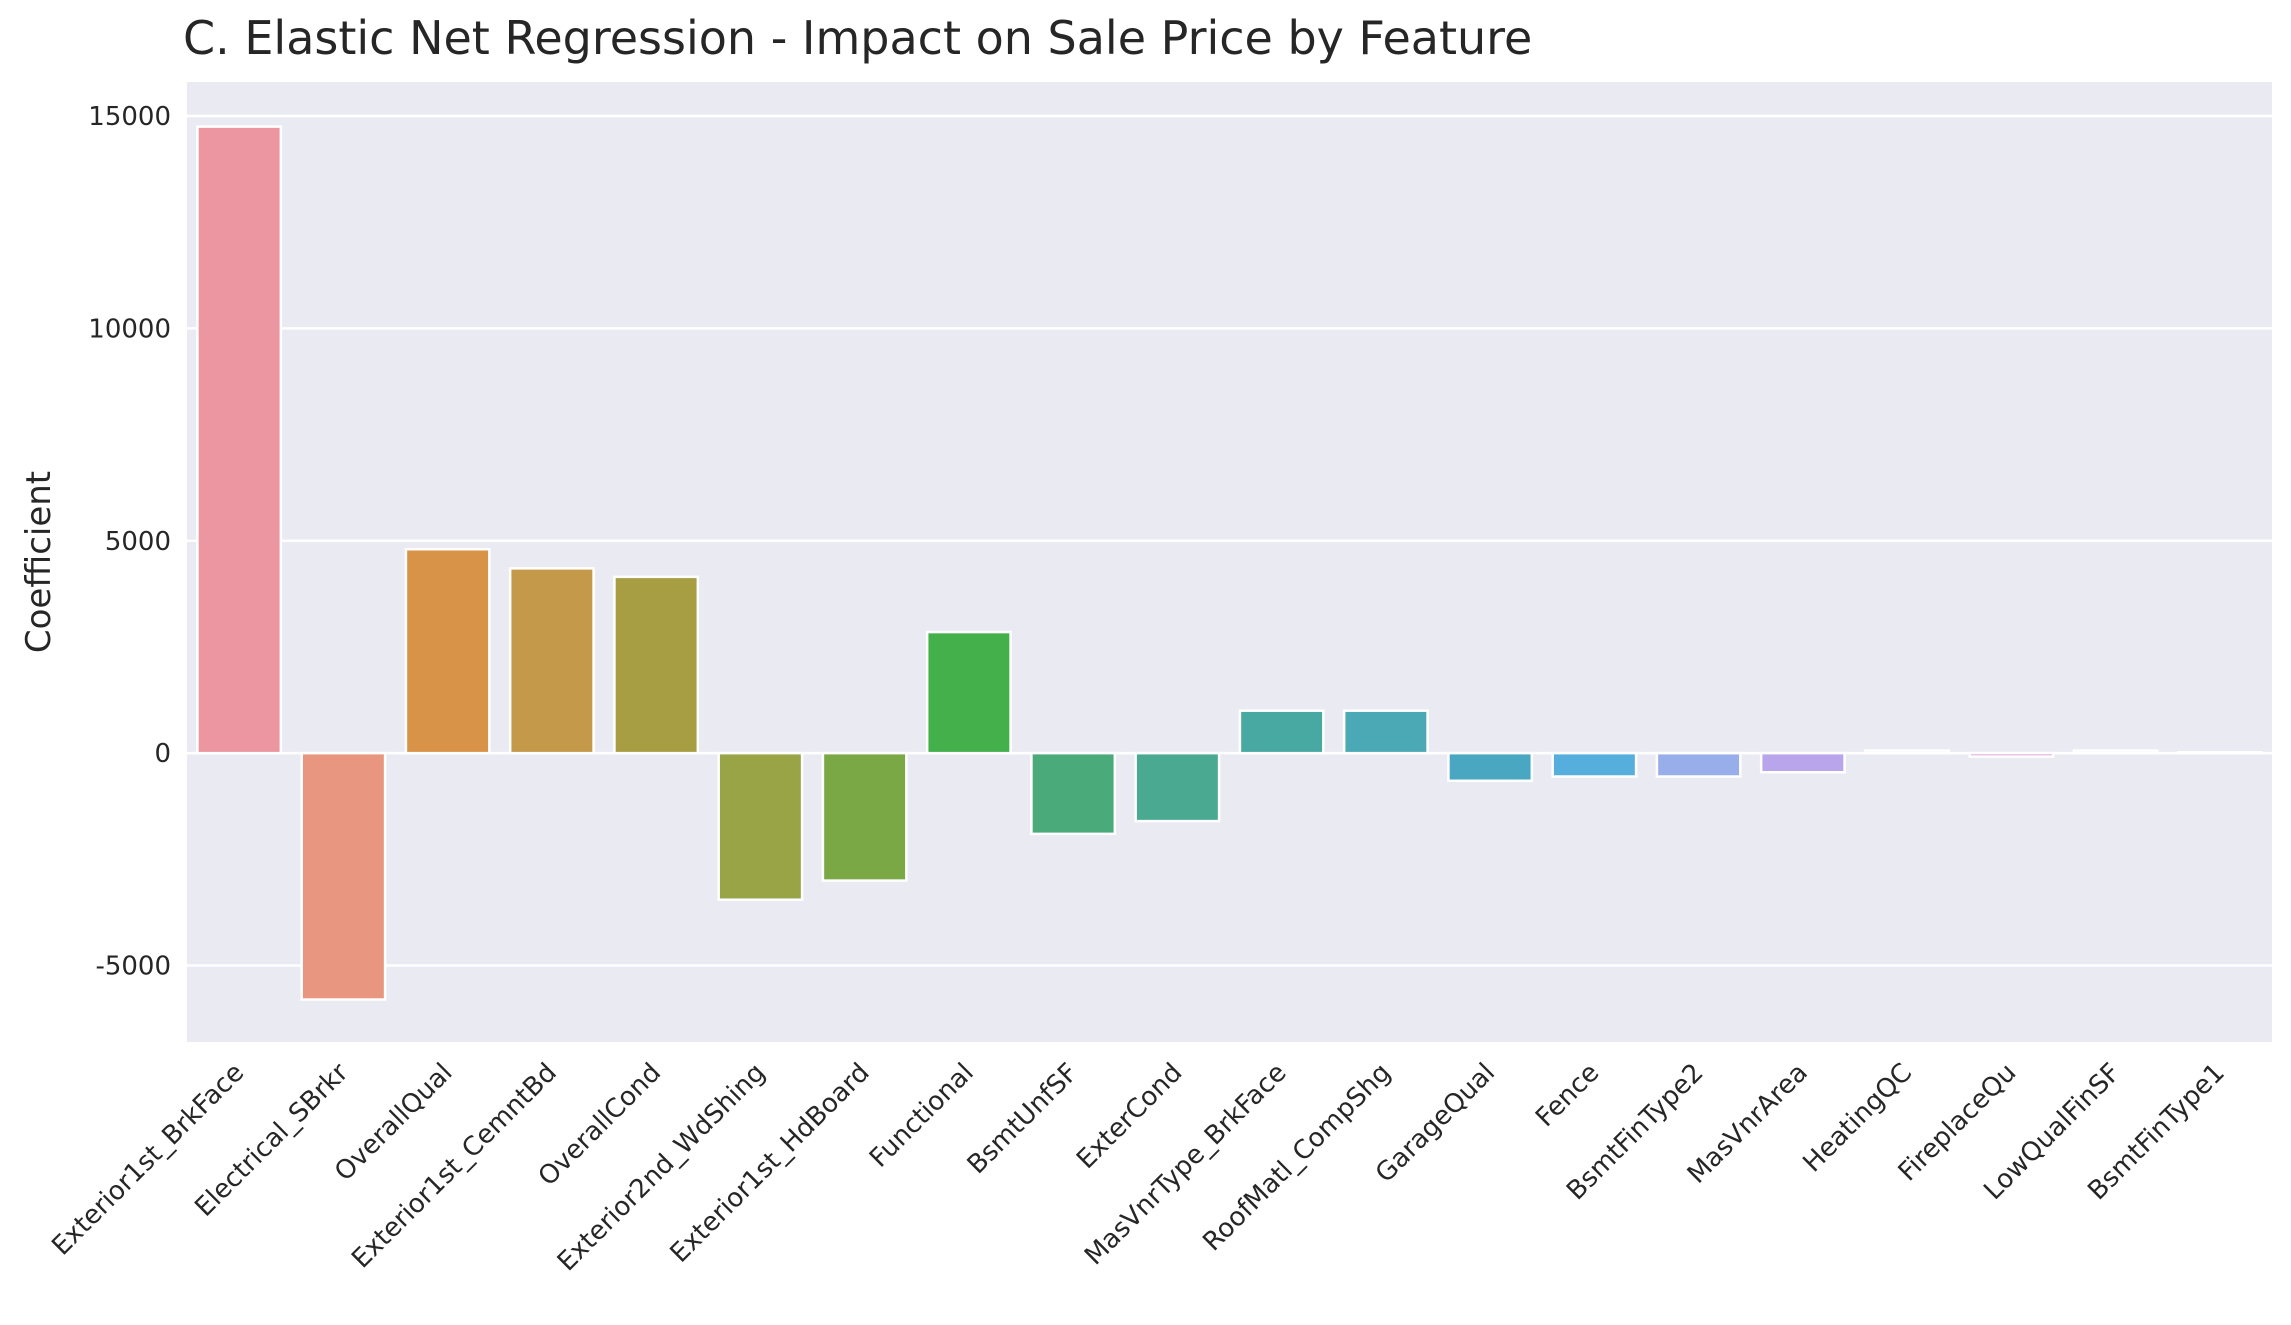 The height and width of the screenshot is (1325, 2291). I want to click on y-tick-label: 0, so click(162, 754).